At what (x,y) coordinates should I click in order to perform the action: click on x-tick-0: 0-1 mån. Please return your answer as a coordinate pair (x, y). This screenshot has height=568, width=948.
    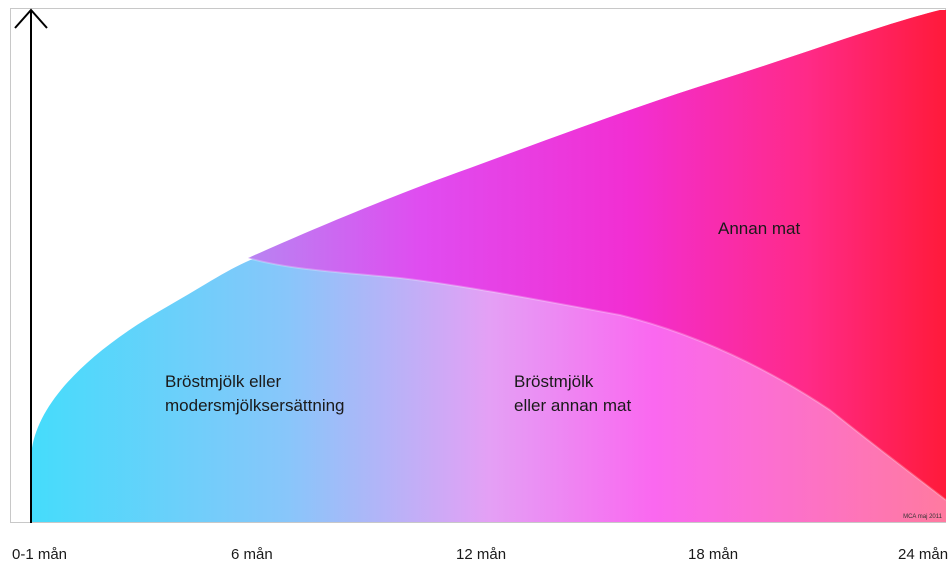
    Looking at the image, I should click on (40, 554).